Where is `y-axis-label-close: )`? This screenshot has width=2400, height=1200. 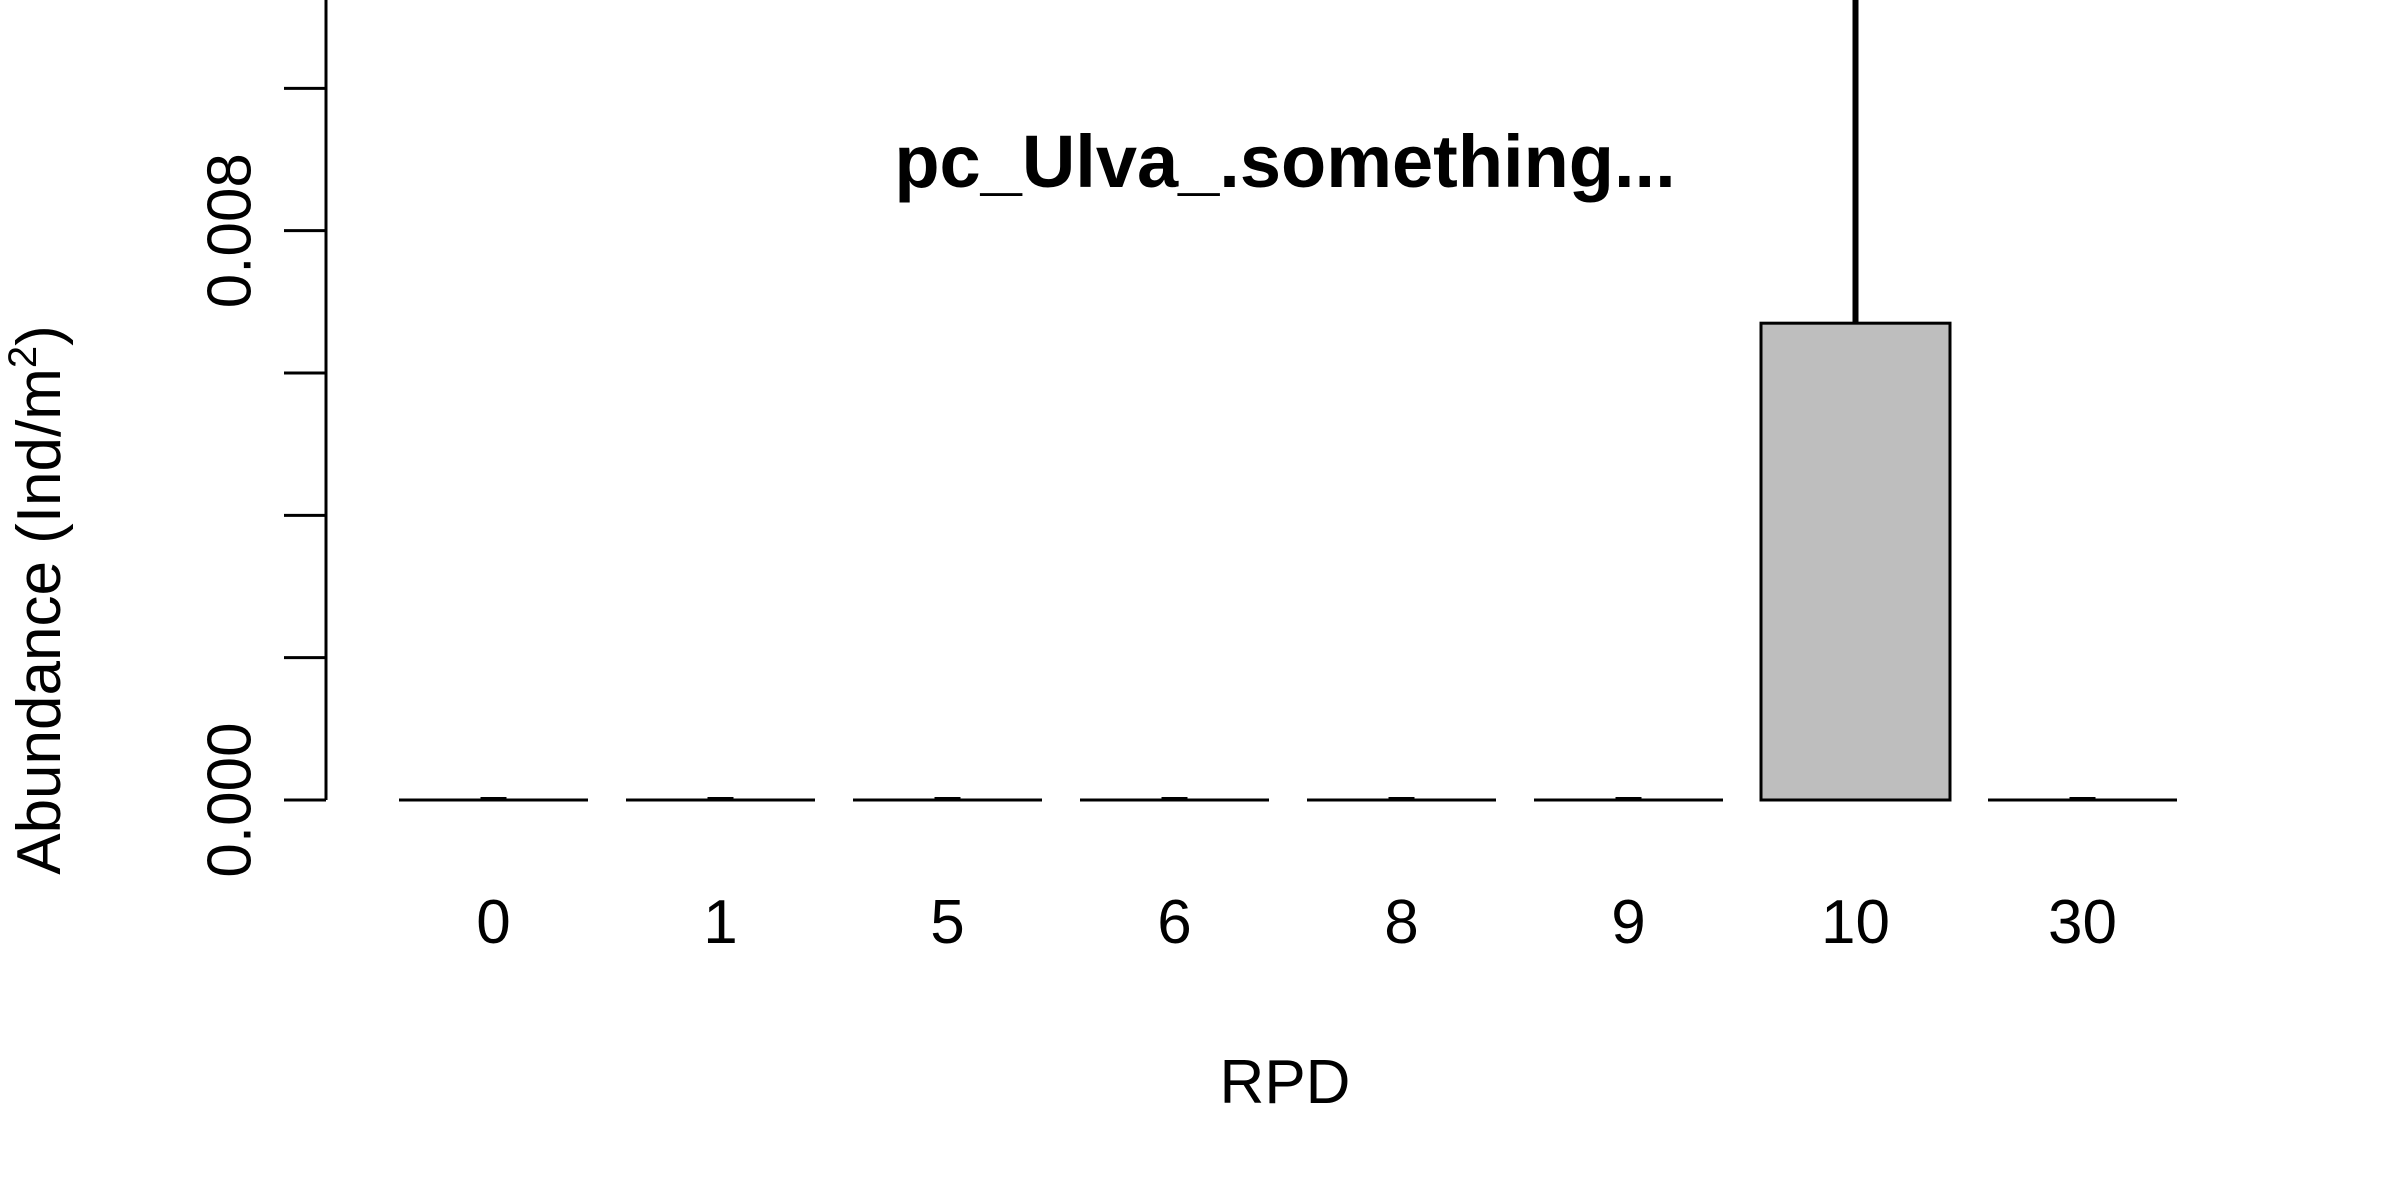
y-axis-label-close: ) is located at coordinates (39, 335).